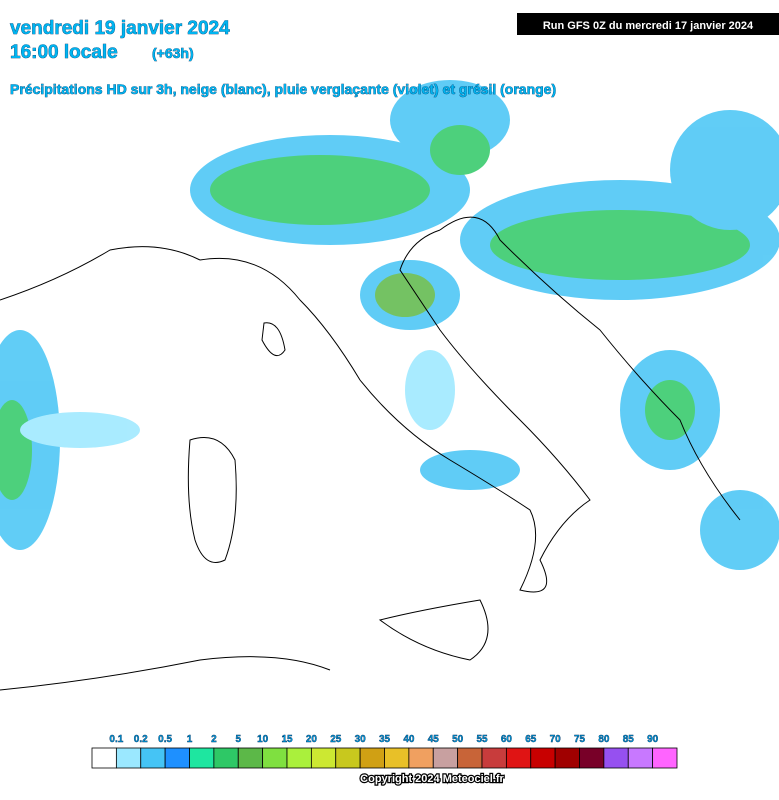  Describe the element at coordinates (214, 739) in the screenshot. I see `legend-label: 2` at that location.